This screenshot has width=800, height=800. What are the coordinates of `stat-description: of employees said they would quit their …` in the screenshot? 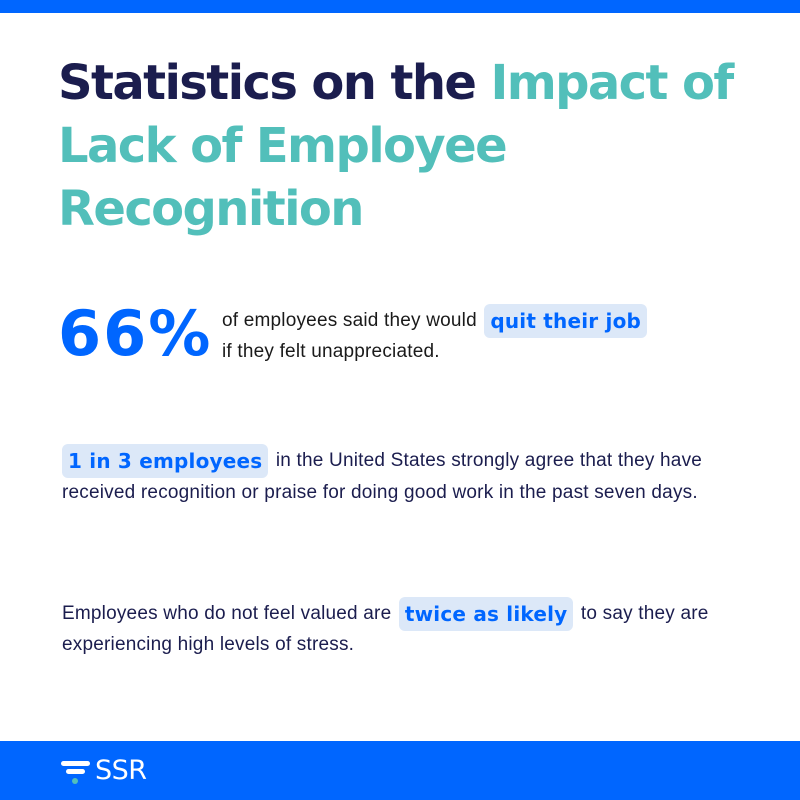 It's located at (472, 335).